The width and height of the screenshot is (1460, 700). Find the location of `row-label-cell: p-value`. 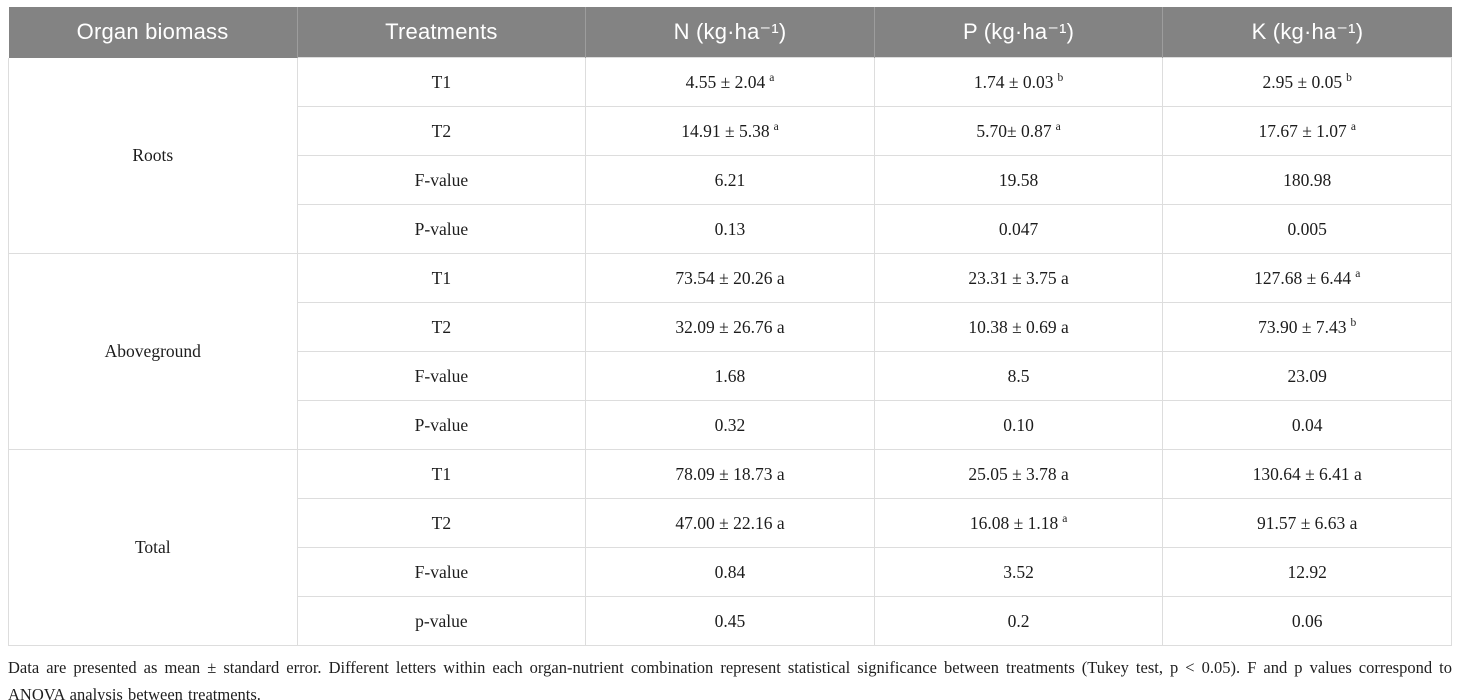

row-label-cell: p-value is located at coordinates (441, 621).